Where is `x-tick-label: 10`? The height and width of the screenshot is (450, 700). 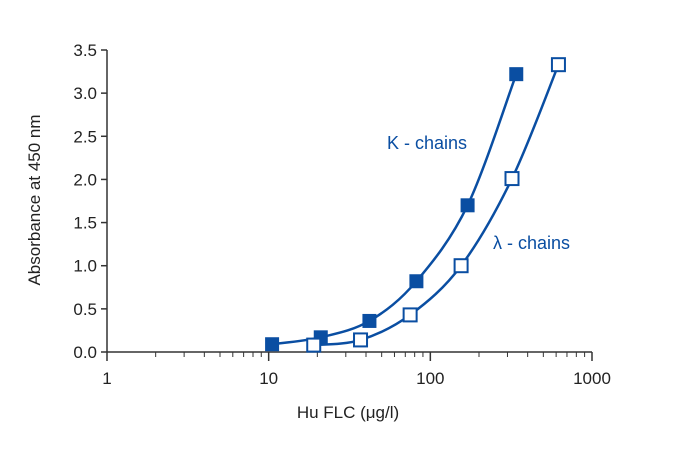
x-tick-label: 10 is located at coordinates (268, 378).